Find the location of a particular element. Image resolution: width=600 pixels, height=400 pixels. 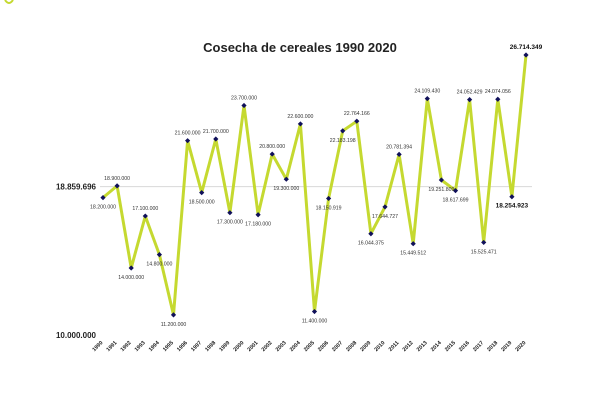

data-label: 20.800.000 is located at coordinates (272, 147).